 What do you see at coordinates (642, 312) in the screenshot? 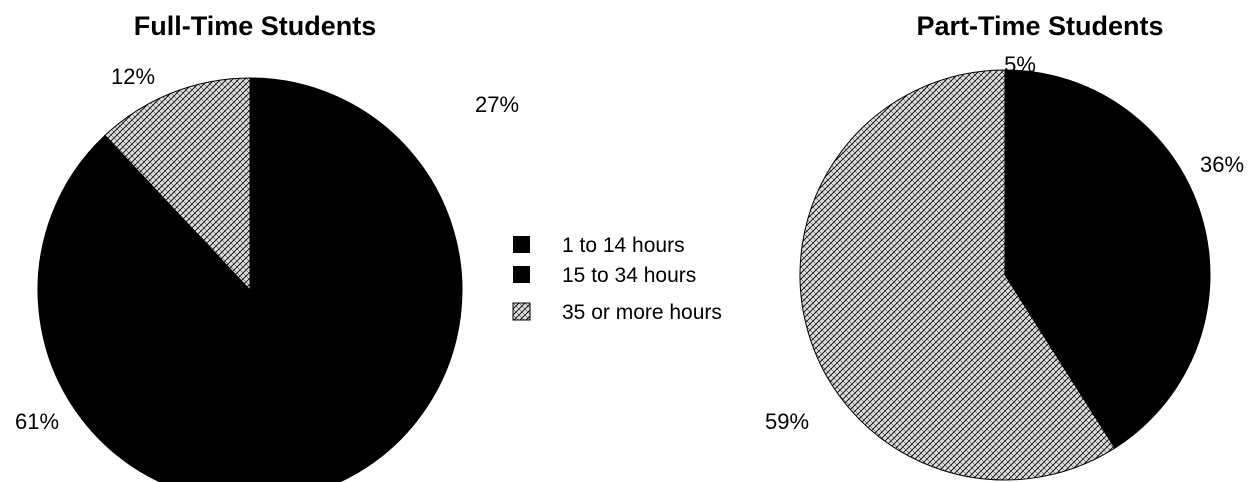
I see `legend-label-35-plus: 35 or more hours` at bounding box center [642, 312].